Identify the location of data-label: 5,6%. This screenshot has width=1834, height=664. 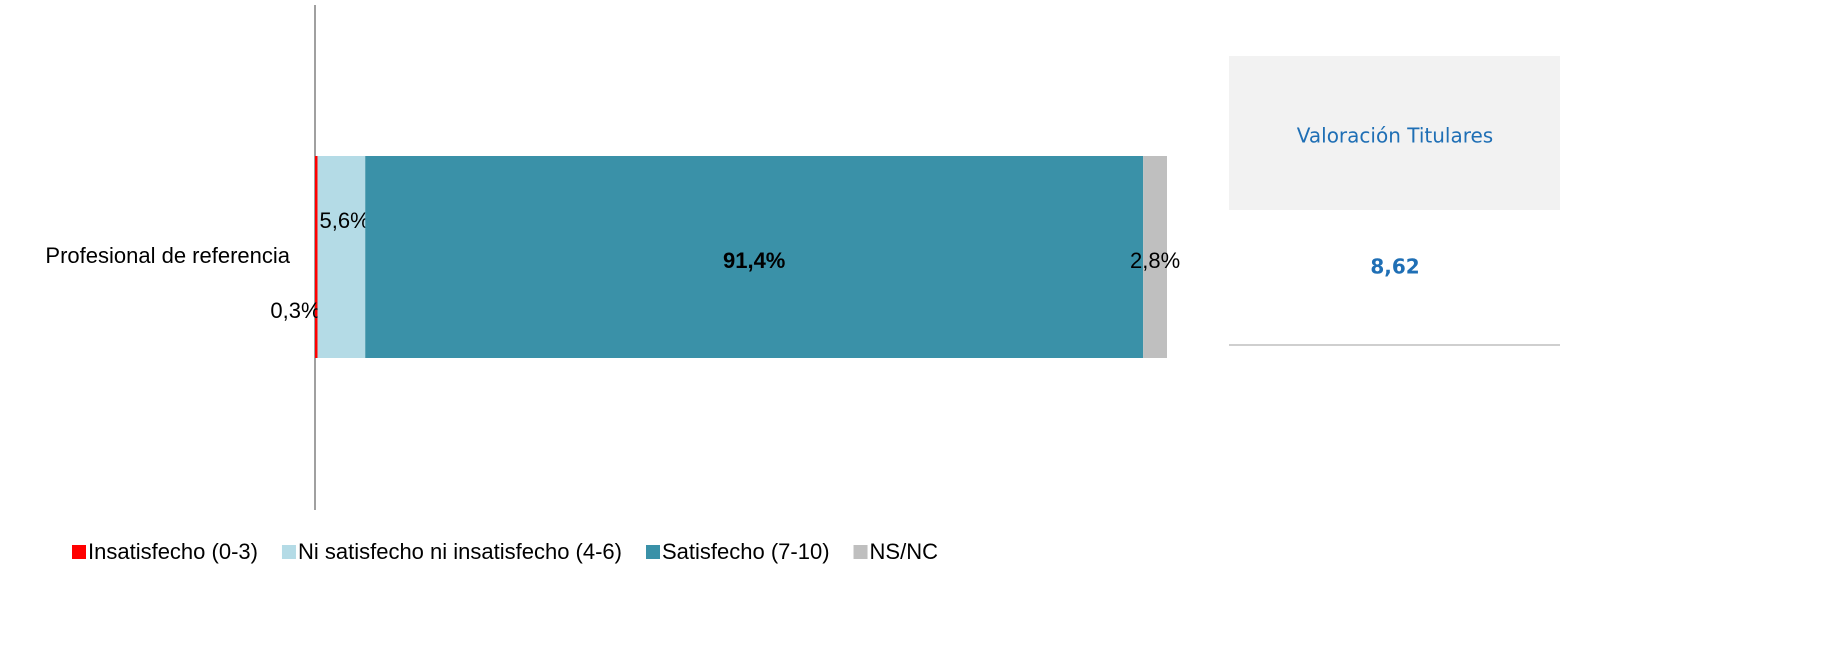
(345, 220).